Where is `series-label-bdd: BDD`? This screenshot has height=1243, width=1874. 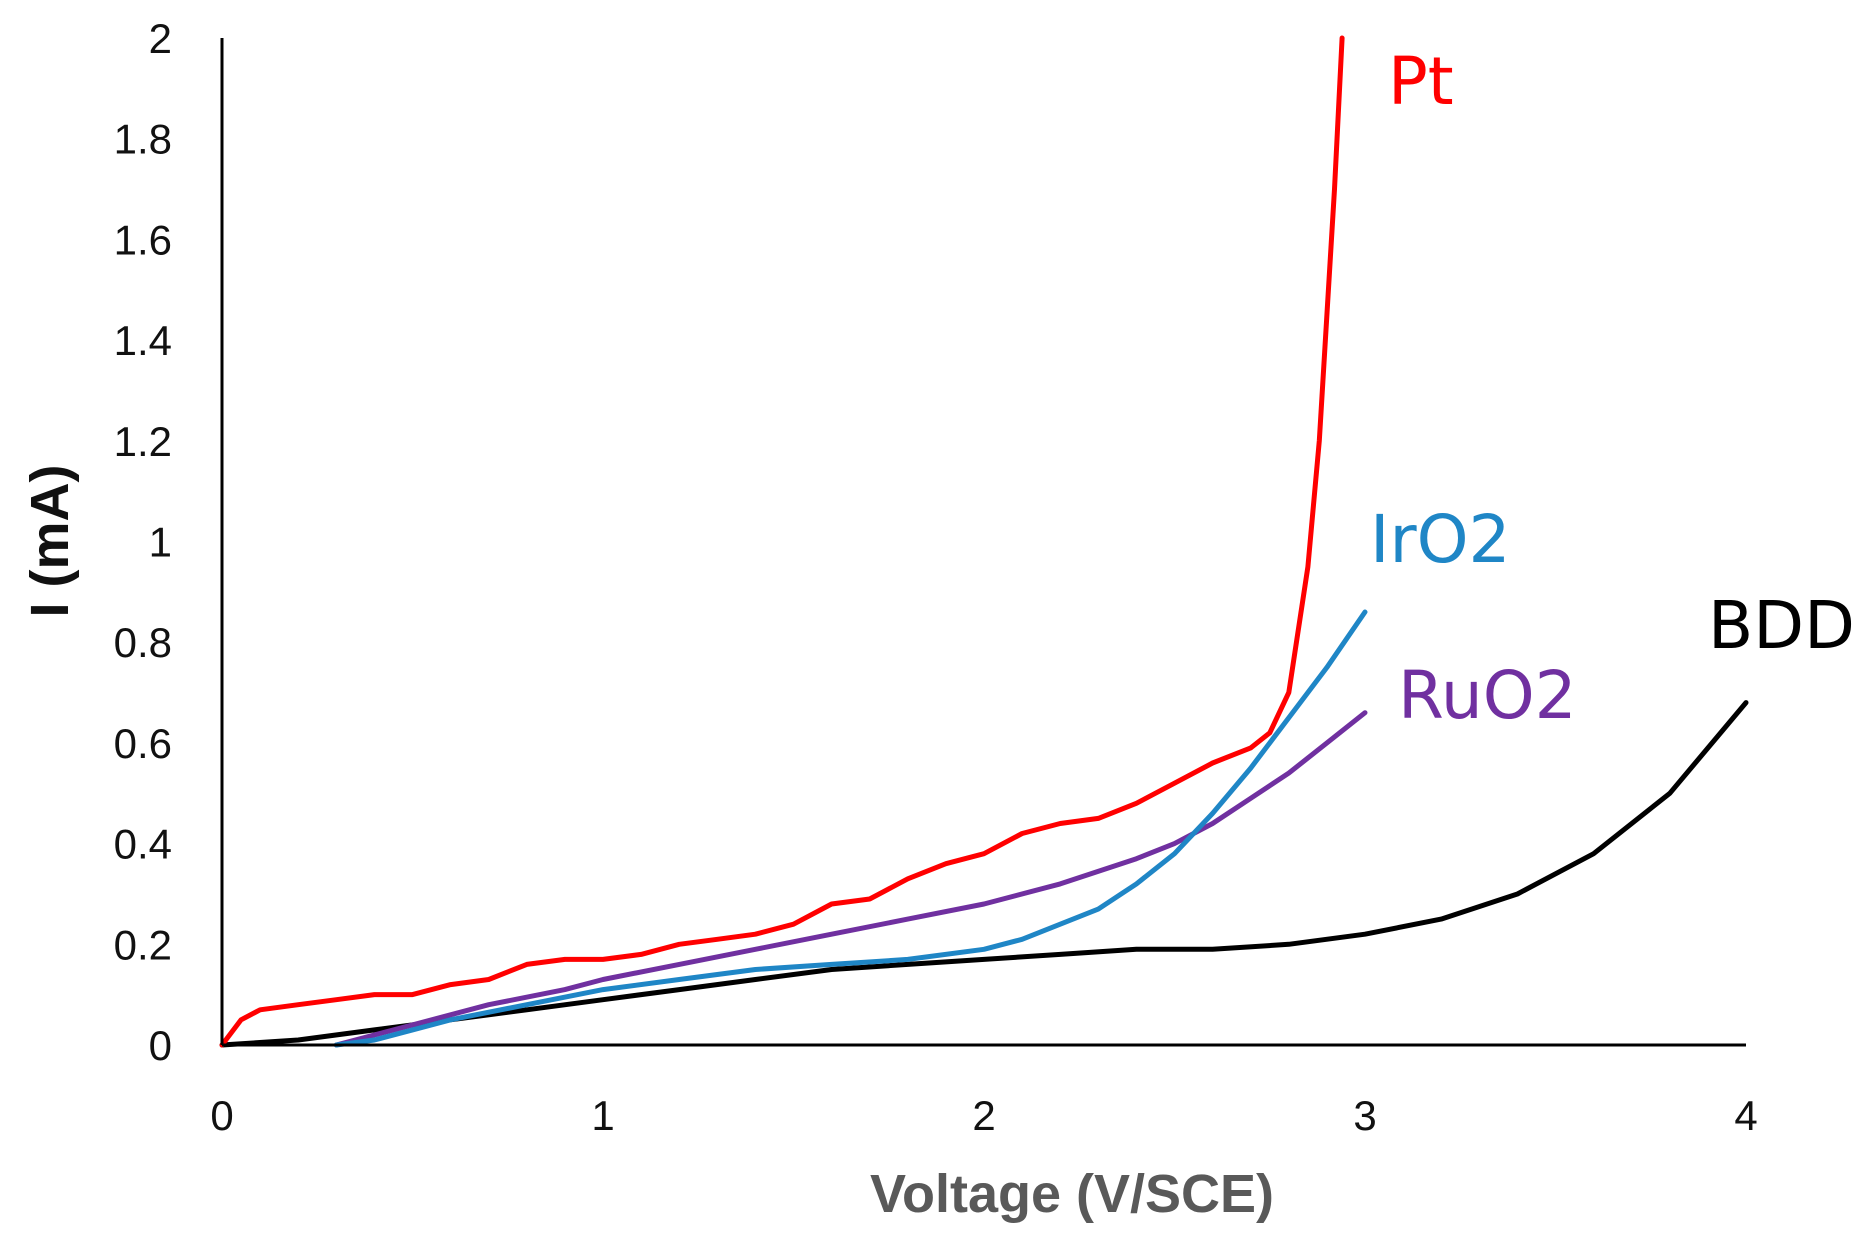
series-label-bdd: BDD is located at coordinates (1781, 625).